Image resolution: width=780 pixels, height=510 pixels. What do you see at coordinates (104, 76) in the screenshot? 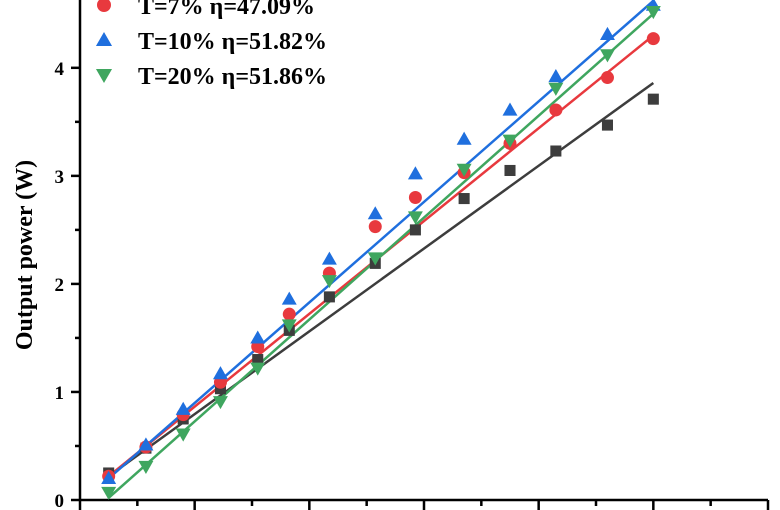
I see `legend-marker-T=20%` at bounding box center [104, 76].